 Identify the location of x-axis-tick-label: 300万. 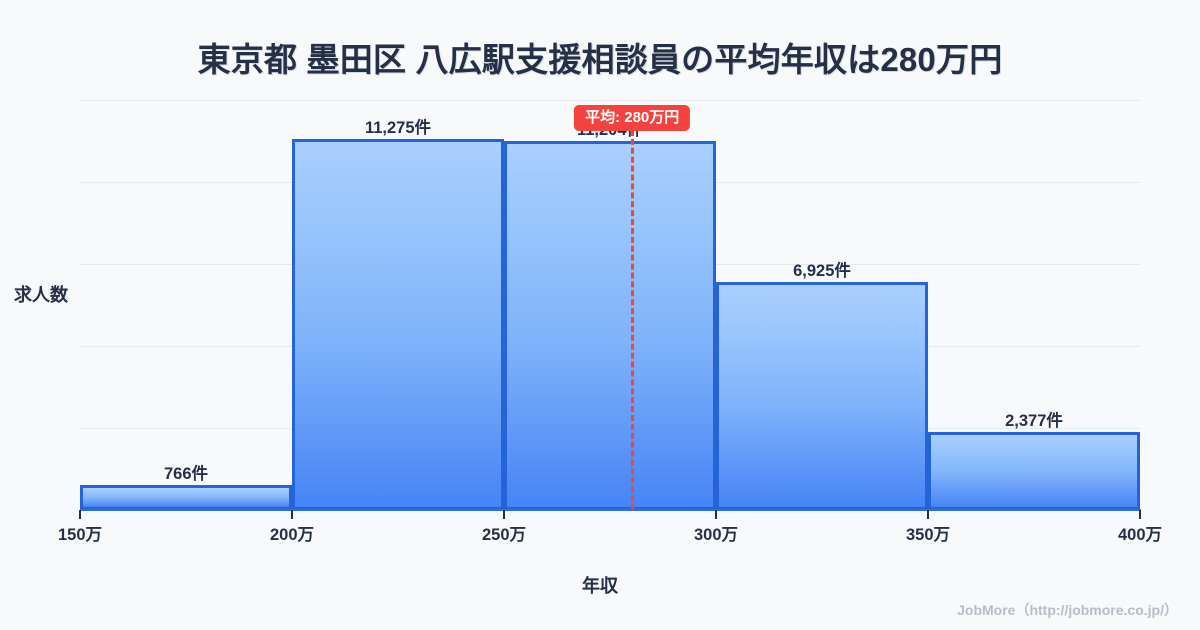
(716, 535).